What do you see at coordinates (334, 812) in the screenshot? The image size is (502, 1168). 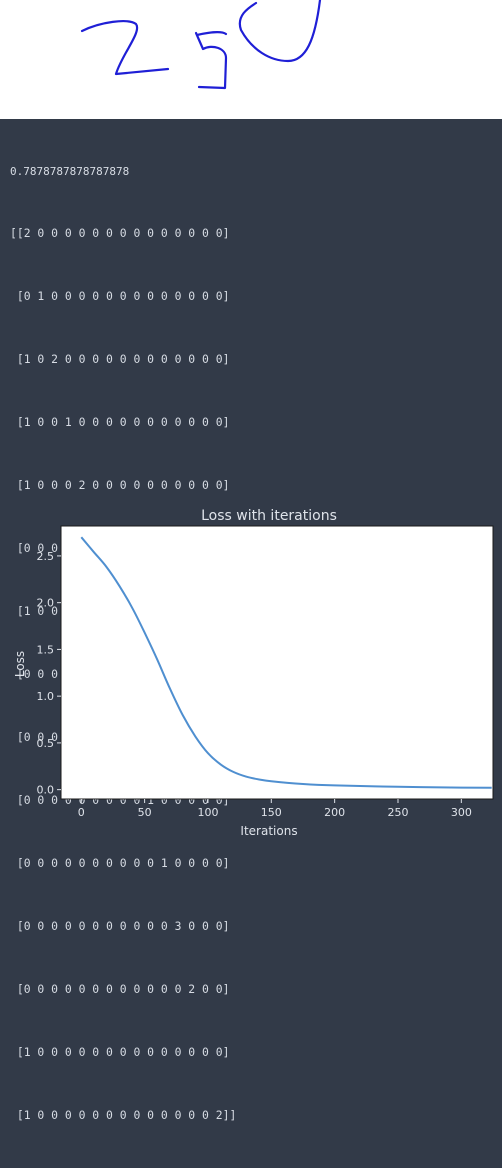 I see `x-tick-label: 200` at bounding box center [334, 812].